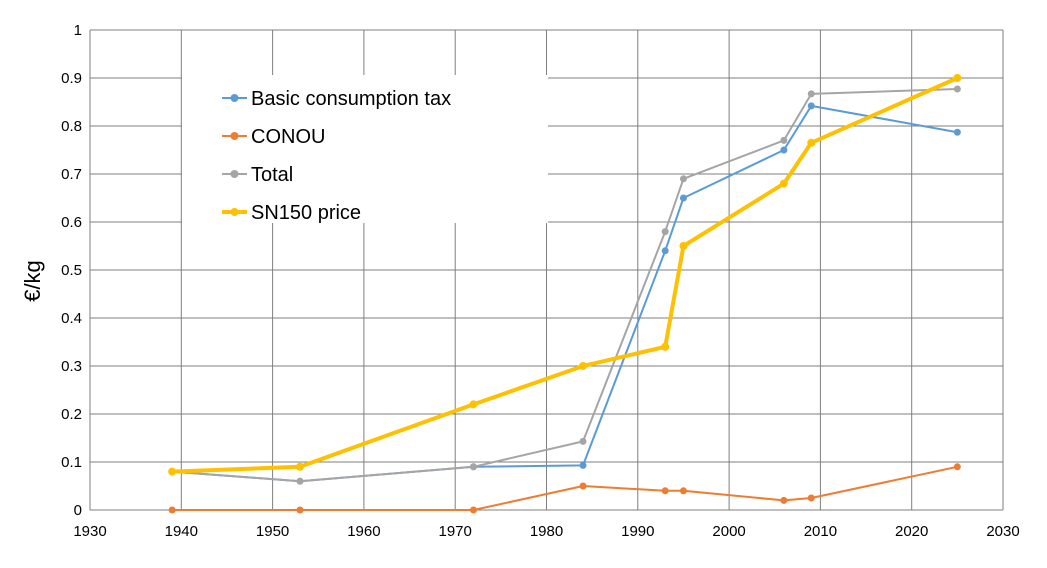  What do you see at coordinates (351, 99) in the screenshot?
I see `legend-label: Basic consumption tax` at bounding box center [351, 99].